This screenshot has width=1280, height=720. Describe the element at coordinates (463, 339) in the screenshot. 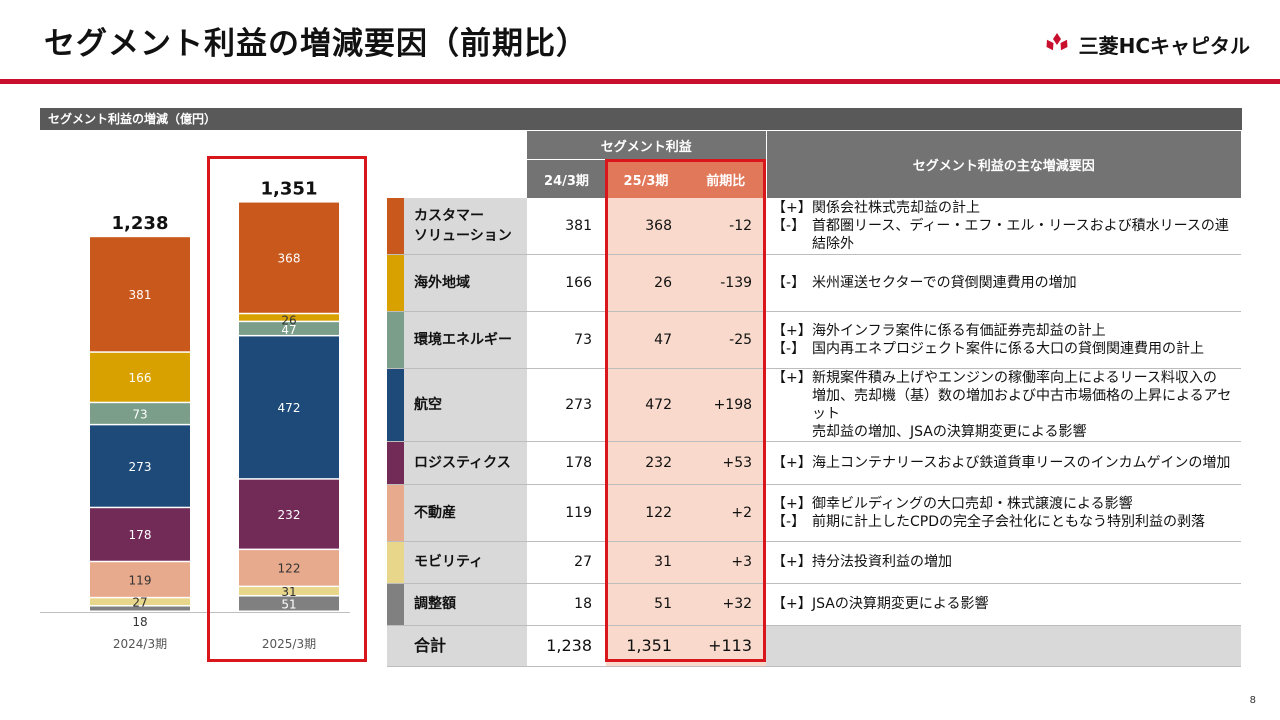

I see `segment-name-line: 環境エネルギー` at that location.